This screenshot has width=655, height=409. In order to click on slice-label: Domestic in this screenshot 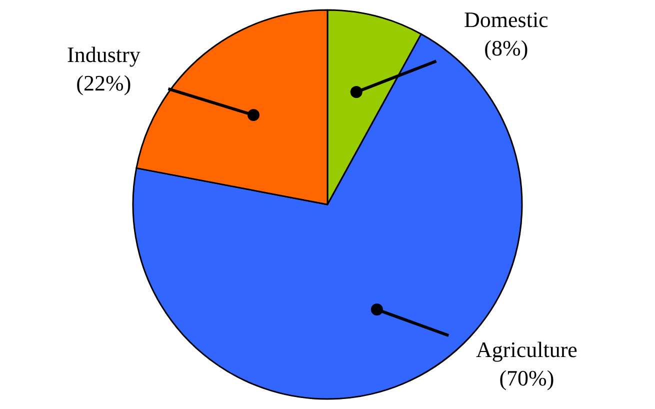, I will do `click(506, 19)`.